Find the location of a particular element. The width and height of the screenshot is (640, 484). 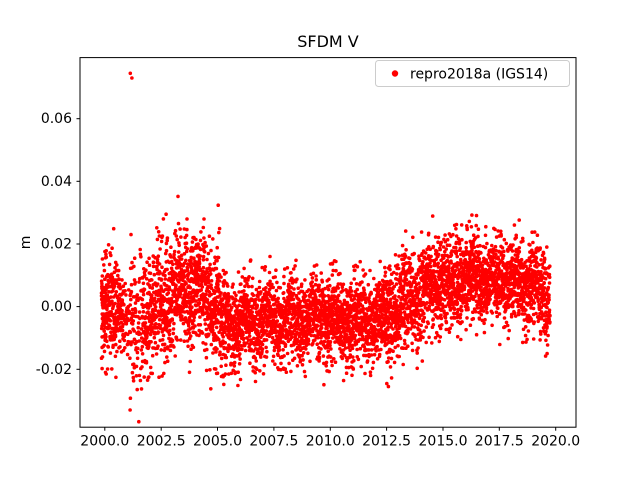

x-tick-label: 2020.0 is located at coordinates (555, 442).